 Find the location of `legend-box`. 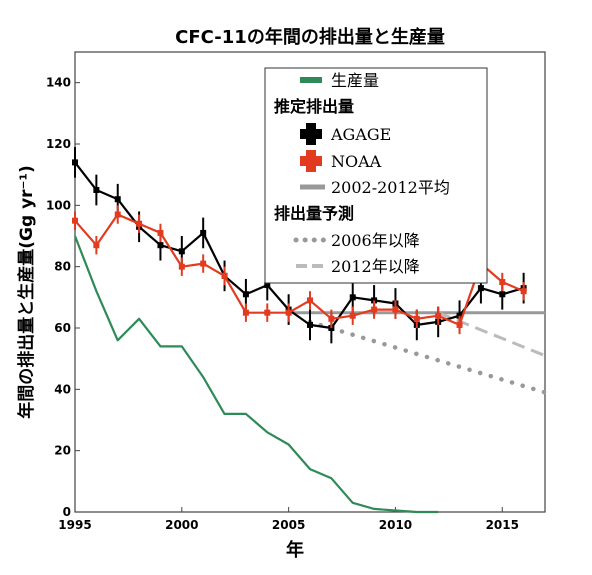

legend-box is located at coordinates (376, 175).